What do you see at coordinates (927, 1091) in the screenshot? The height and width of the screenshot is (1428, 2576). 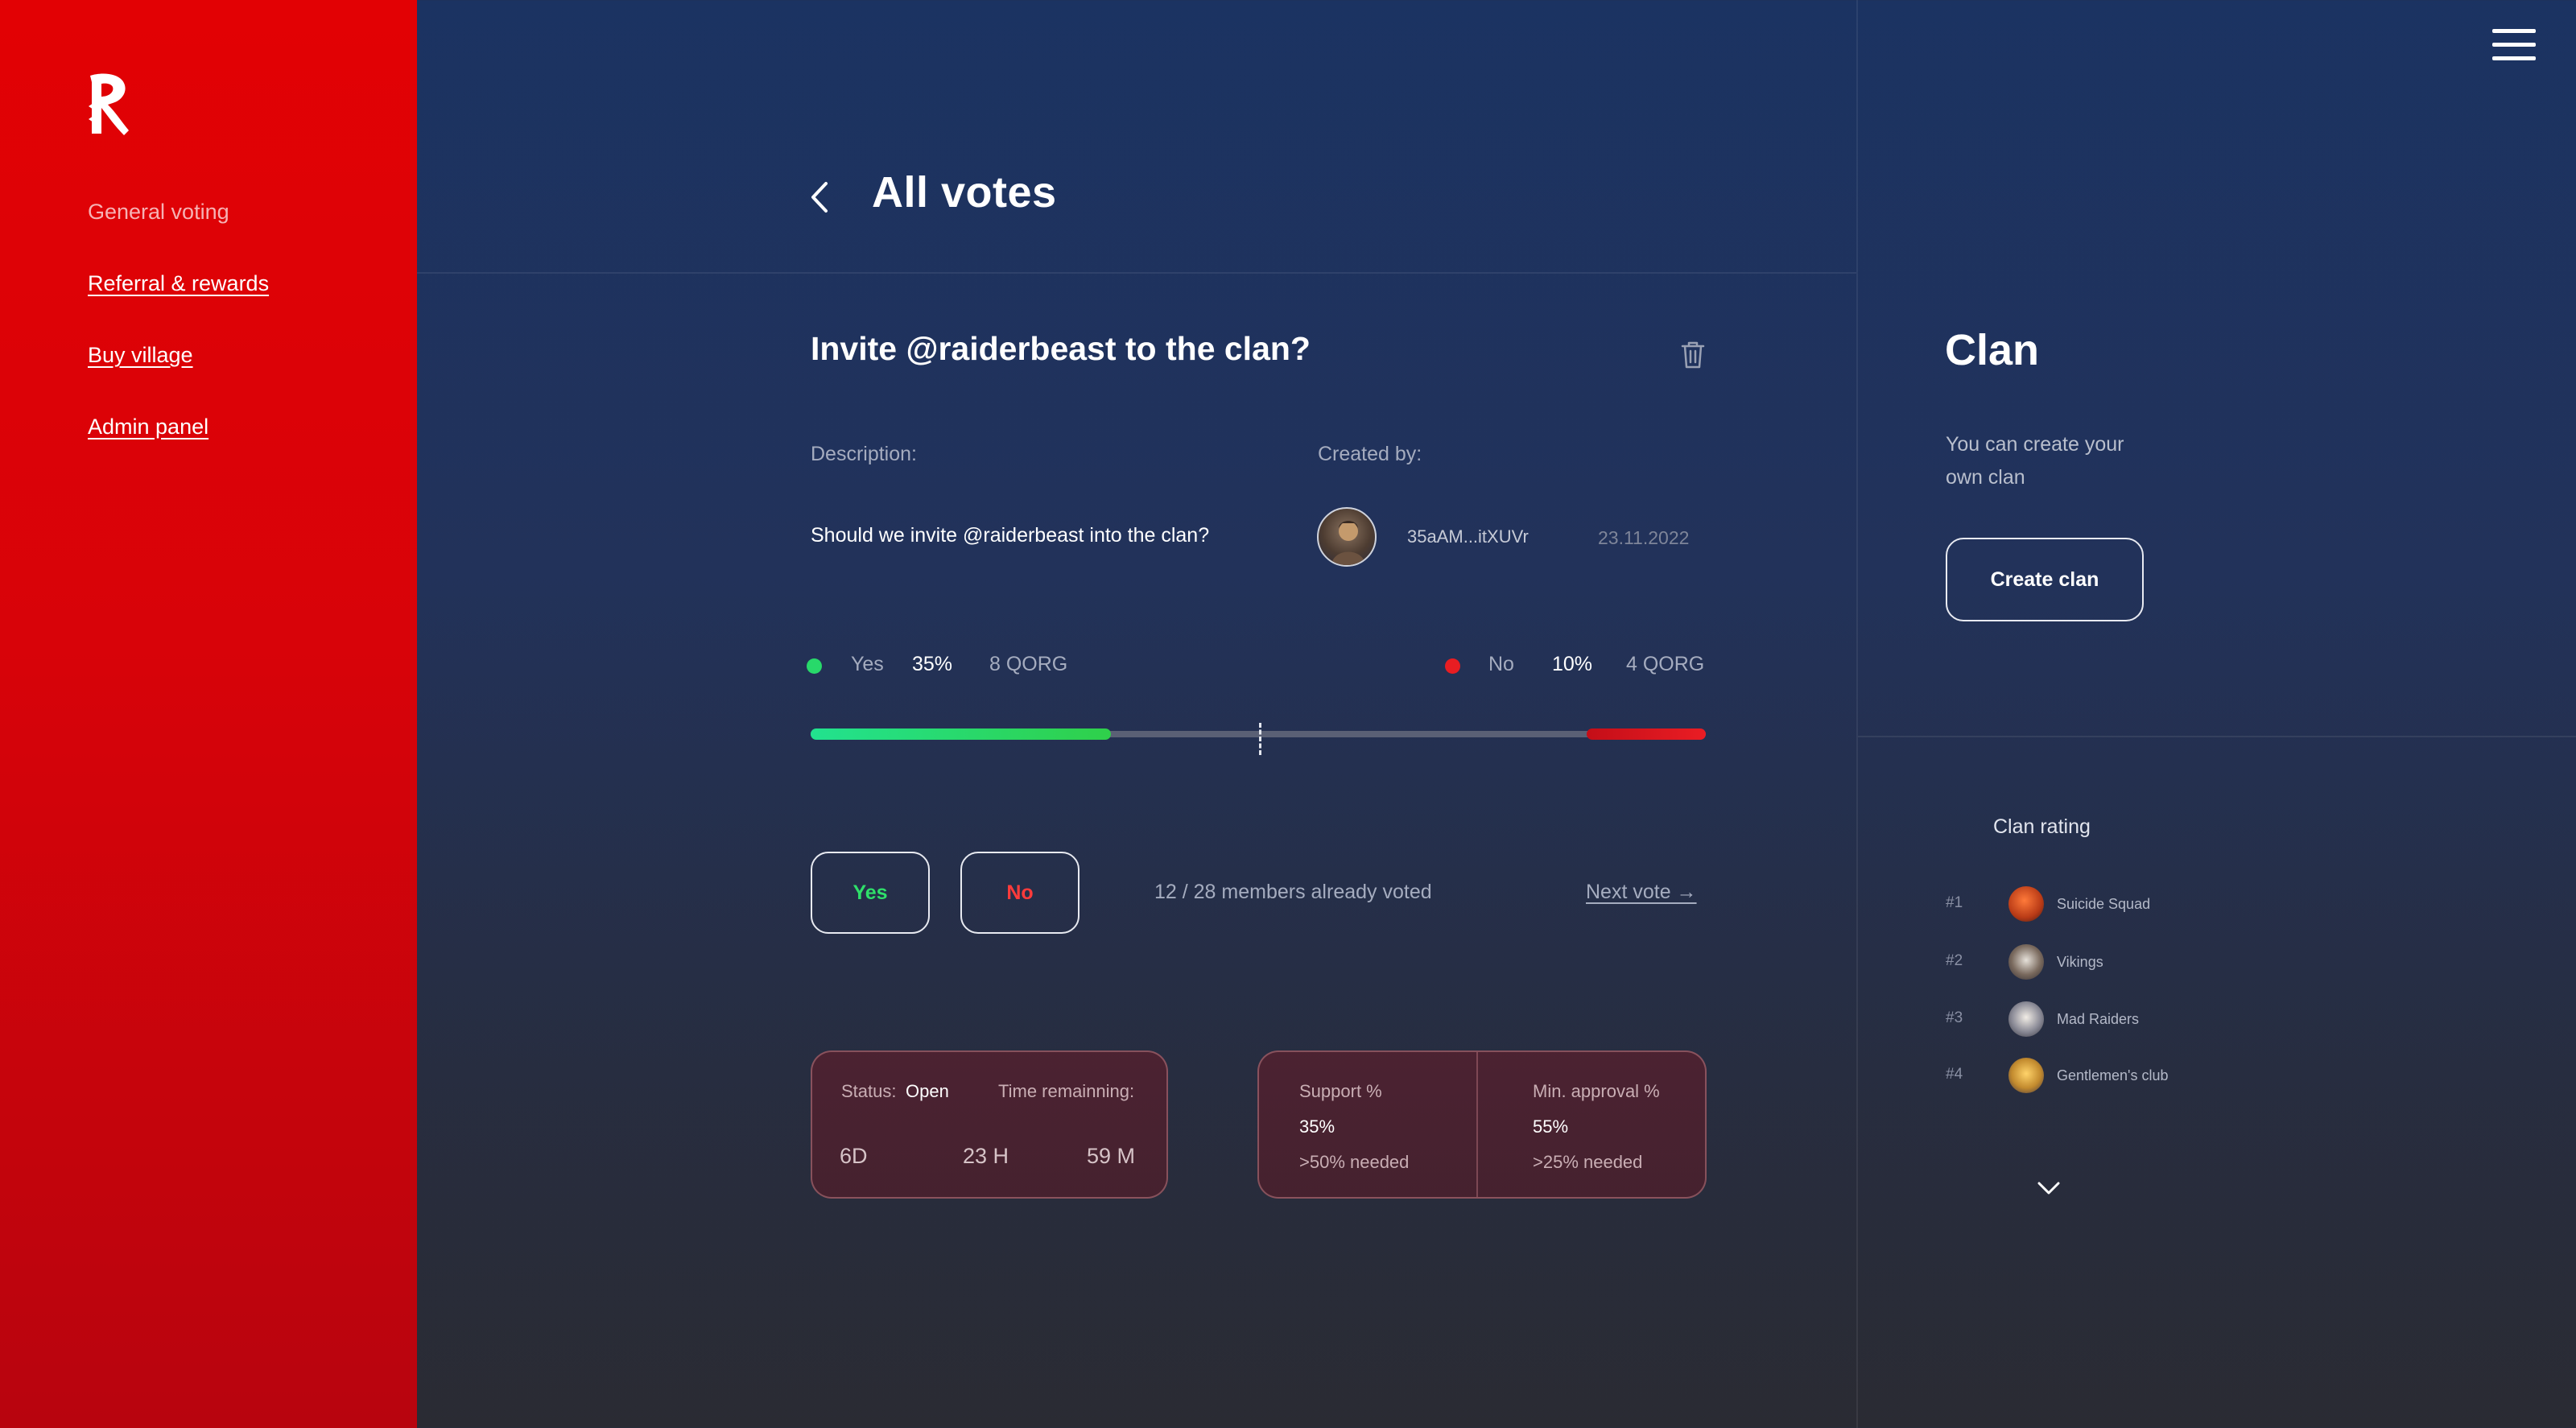 I see `status-value: Open` at bounding box center [927, 1091].